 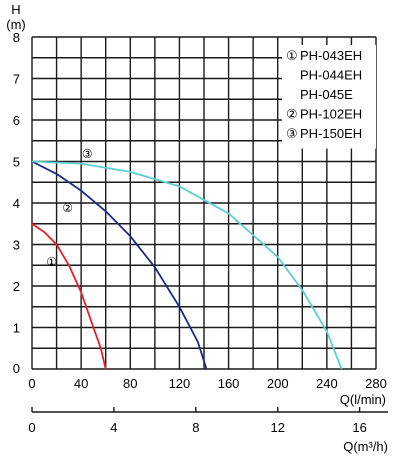 I want to click on legend-entry: PH-102EH, so click(x=331, y=114).